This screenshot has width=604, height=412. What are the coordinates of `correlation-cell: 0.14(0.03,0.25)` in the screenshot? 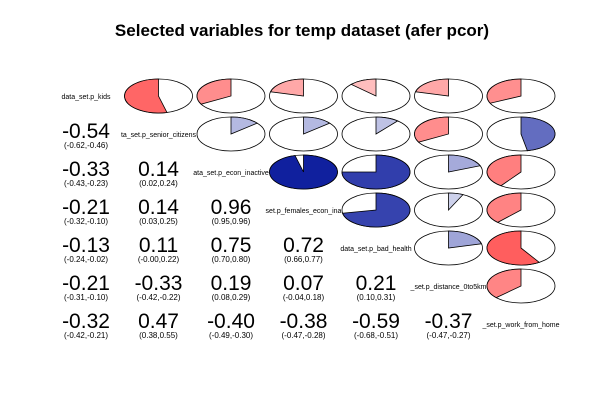 It's located at (158, 211).